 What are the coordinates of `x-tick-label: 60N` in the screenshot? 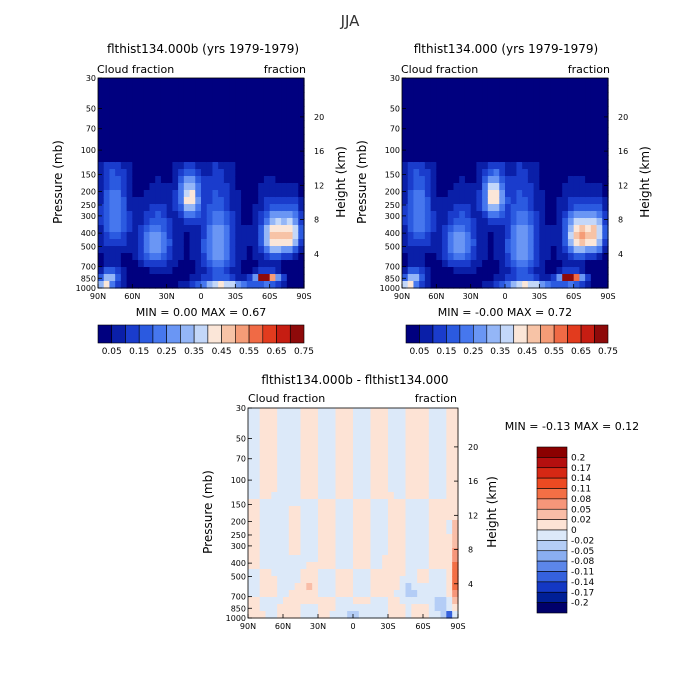 It's located at (436, 296).